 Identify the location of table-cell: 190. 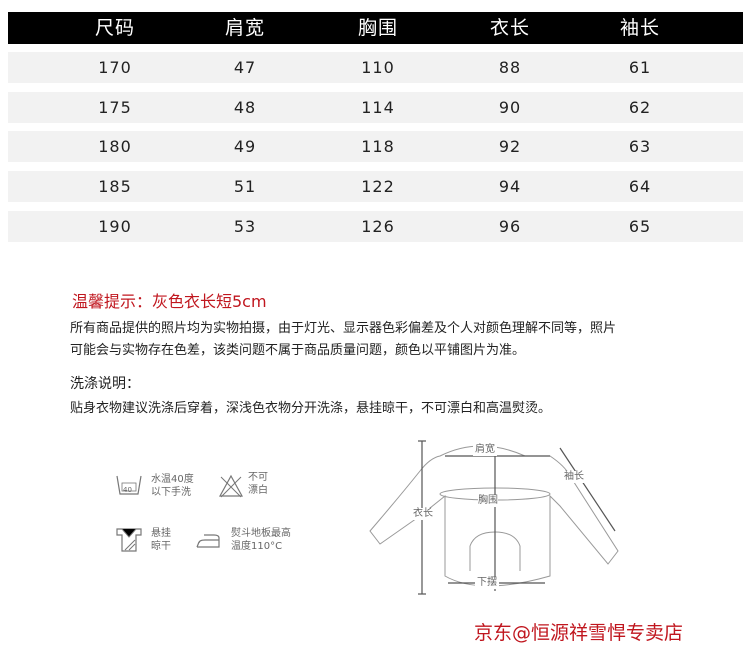
(115, 226).